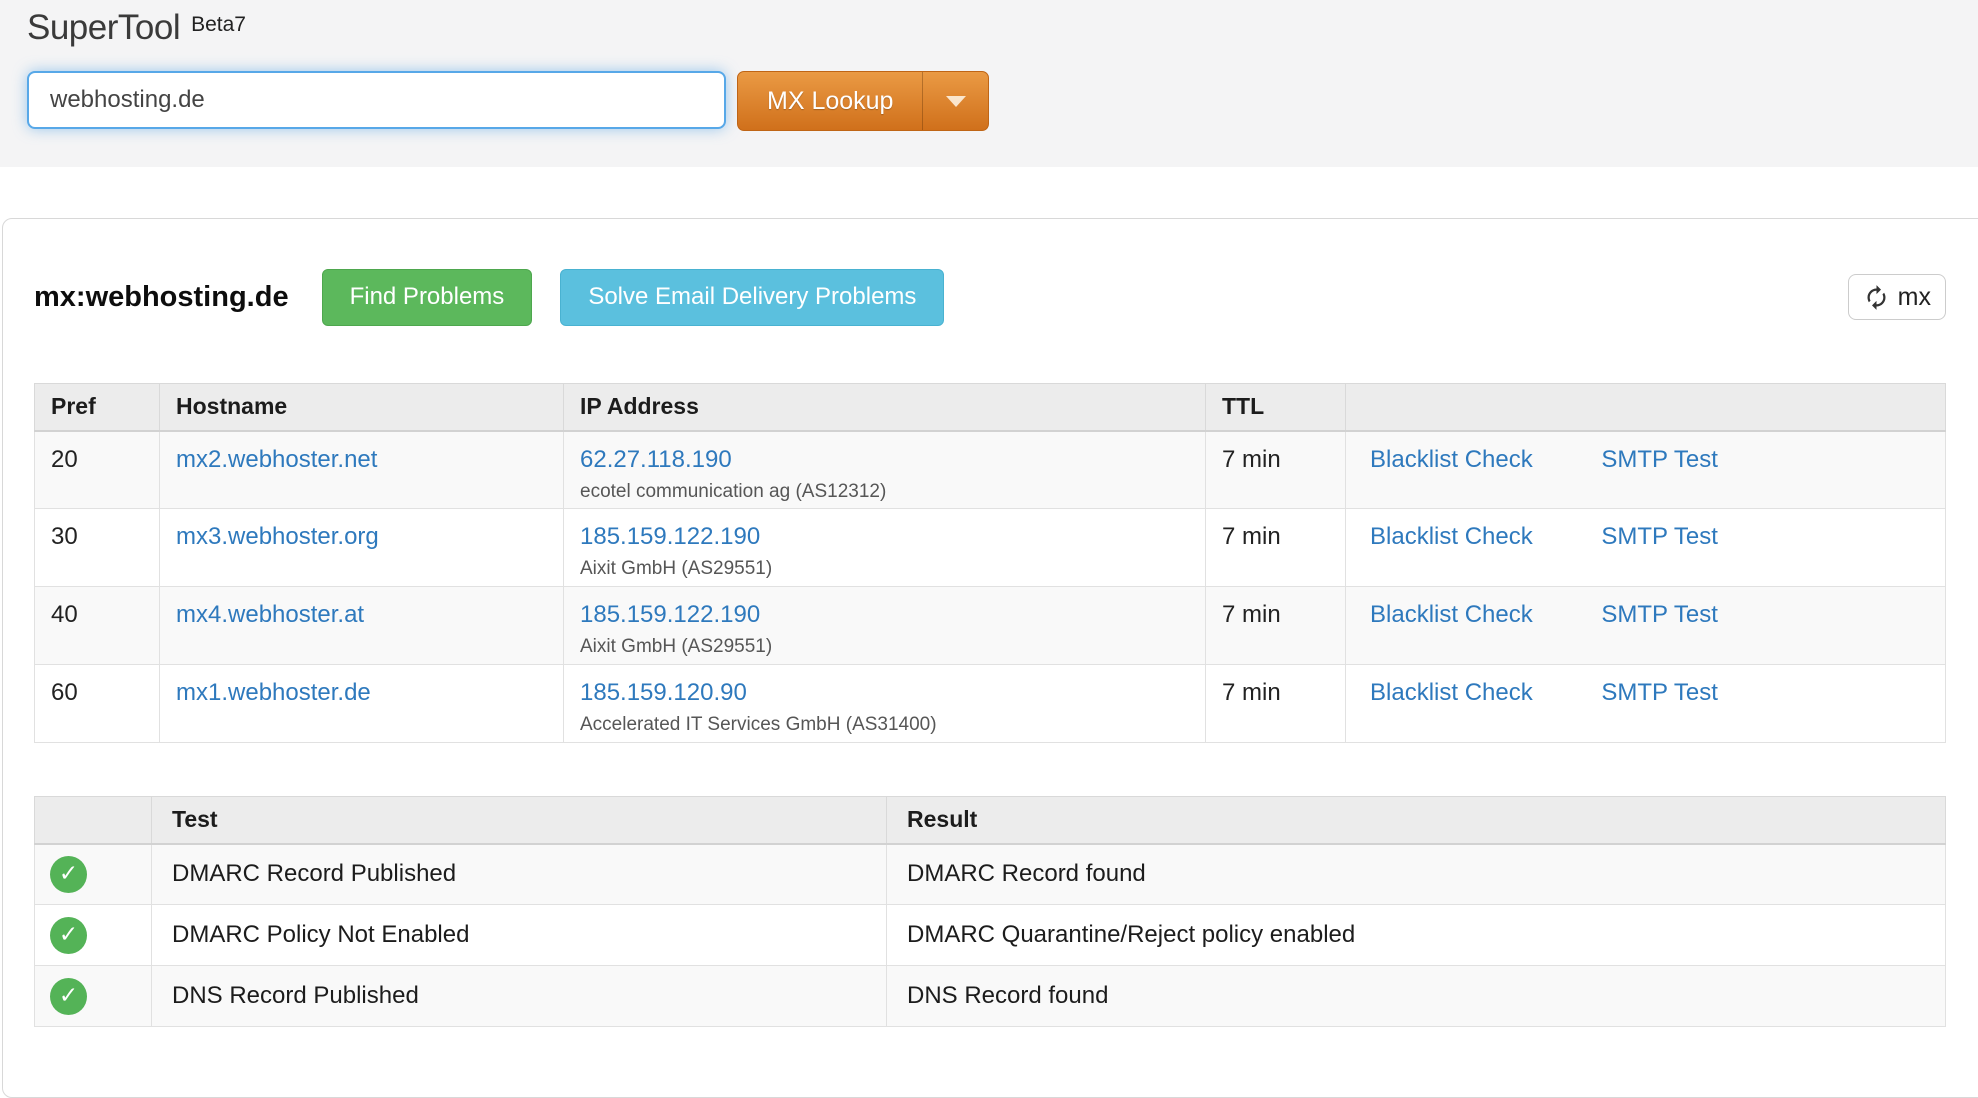  I want to click on app-brand: SuperTool Beta7, so click(136, 28).